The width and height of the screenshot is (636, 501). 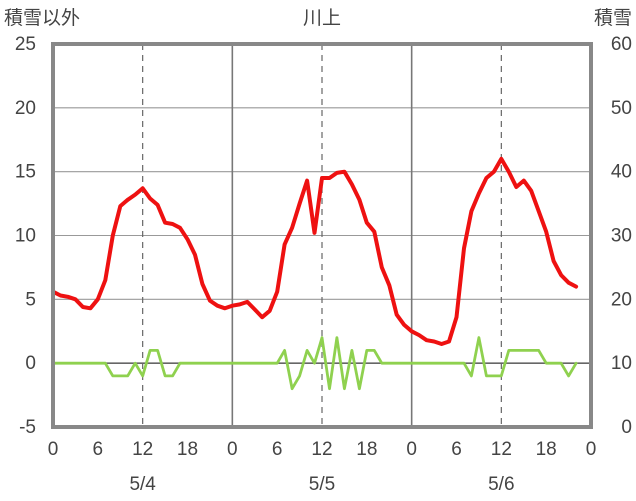 I want to click on right-tick-label: 40, so click(x=621, y=172).